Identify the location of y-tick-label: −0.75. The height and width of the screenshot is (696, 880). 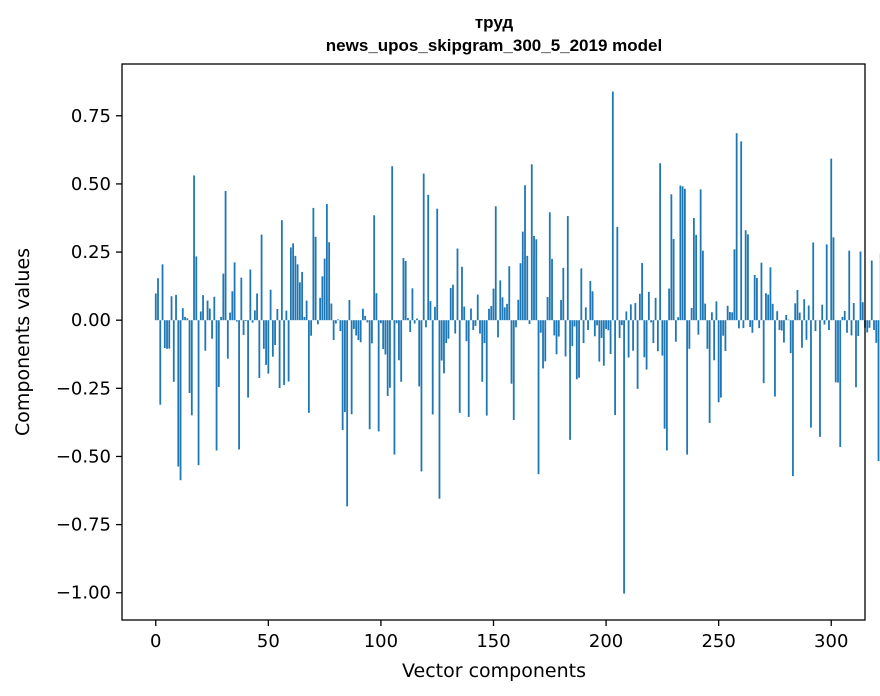
(83, 525).